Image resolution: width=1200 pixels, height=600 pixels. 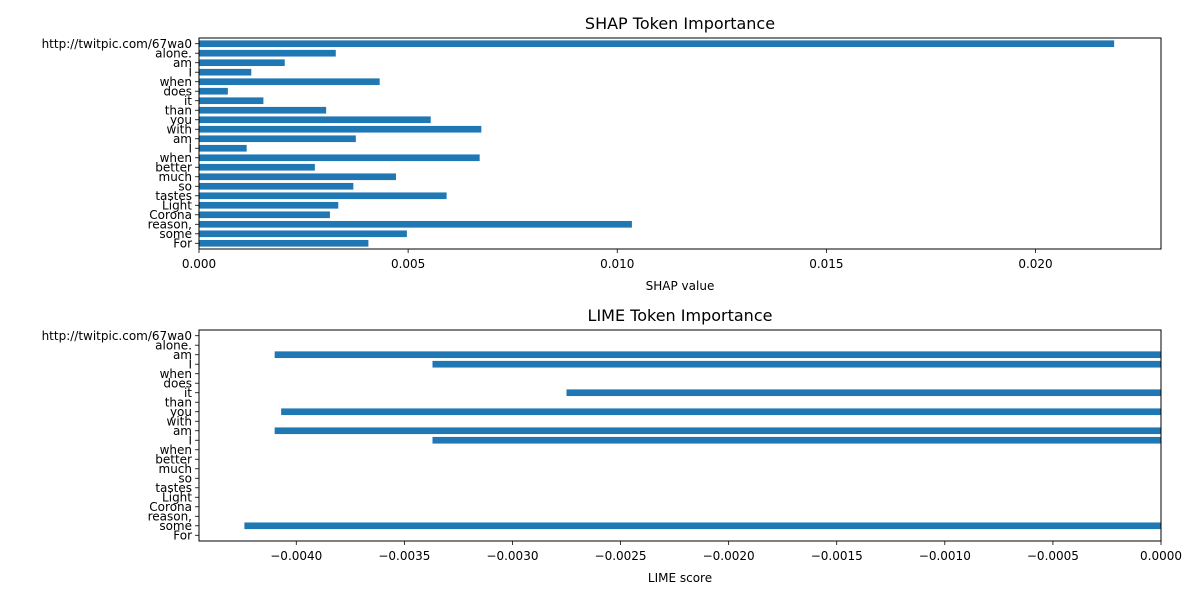 I want to click on x-tick-label: −0.0005, so click(x=1053, y=556).